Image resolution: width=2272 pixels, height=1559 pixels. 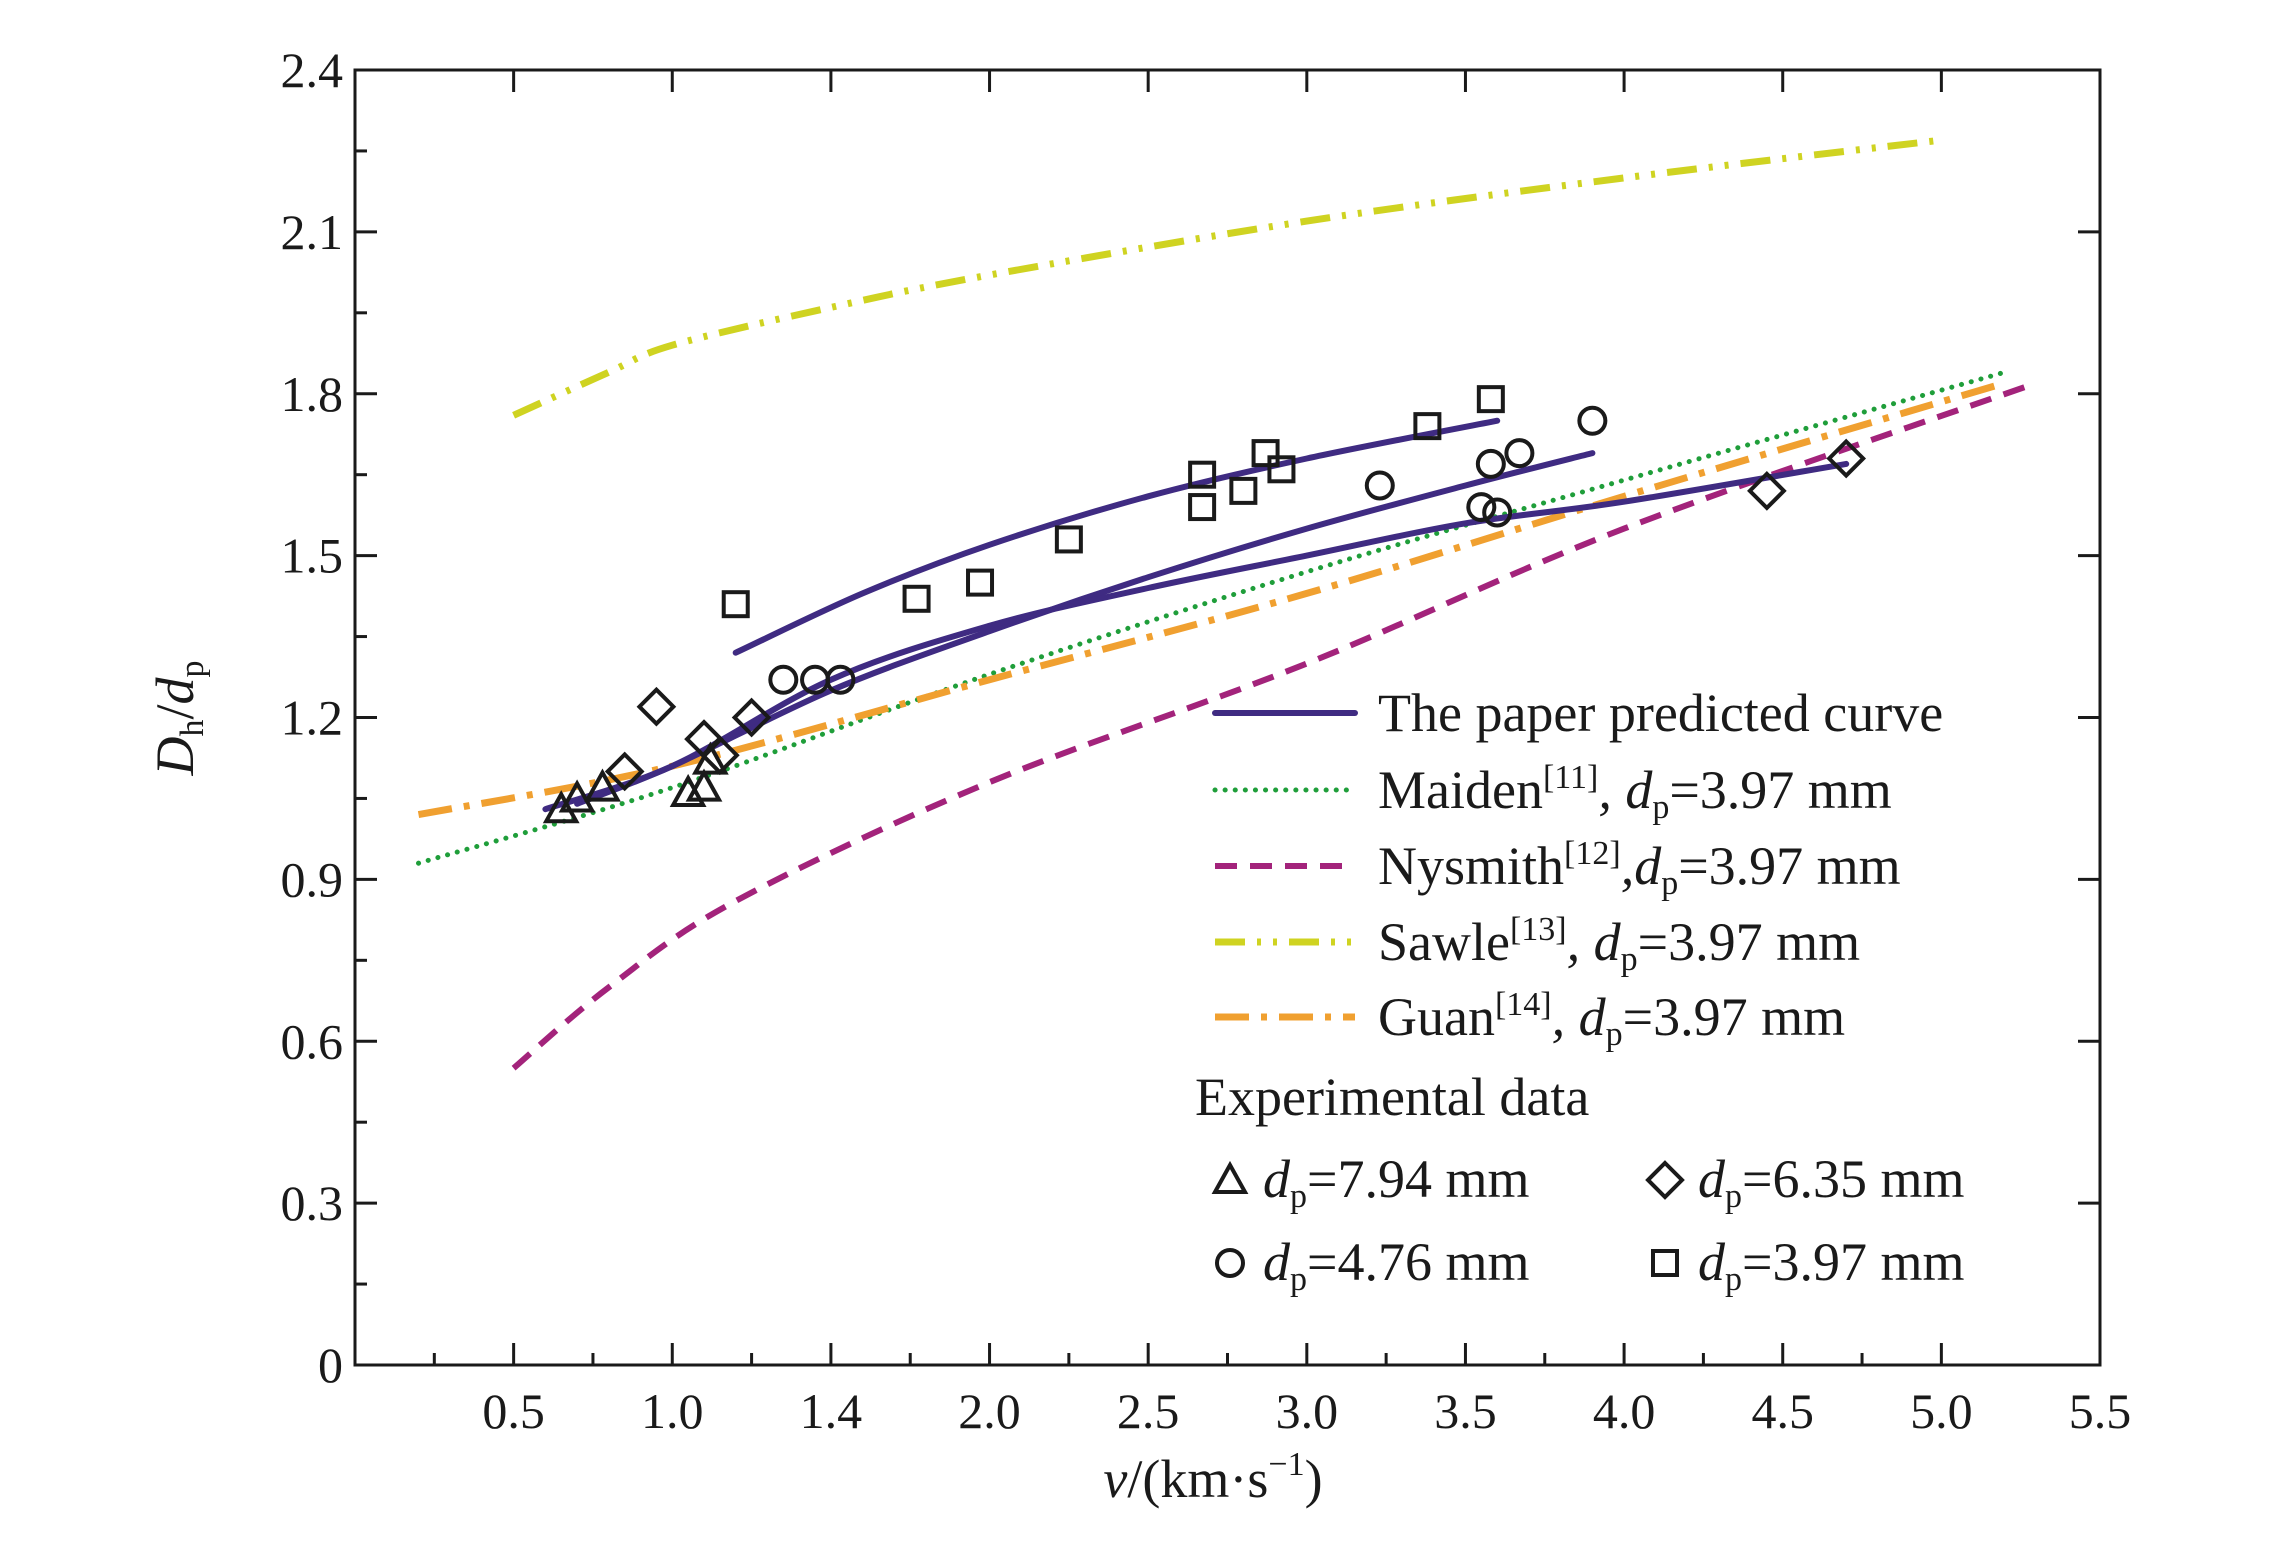 I want to click on x-tick-label: 4.0, so click(x=1624, y=1411).